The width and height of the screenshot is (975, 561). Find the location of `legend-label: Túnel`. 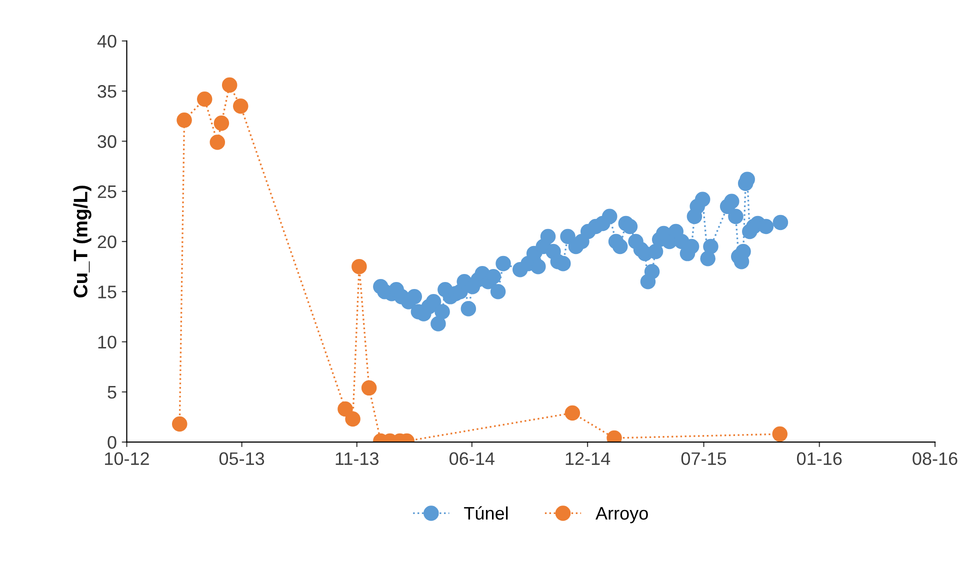

legend-label: Túnel is located at coordinates (486, 513).